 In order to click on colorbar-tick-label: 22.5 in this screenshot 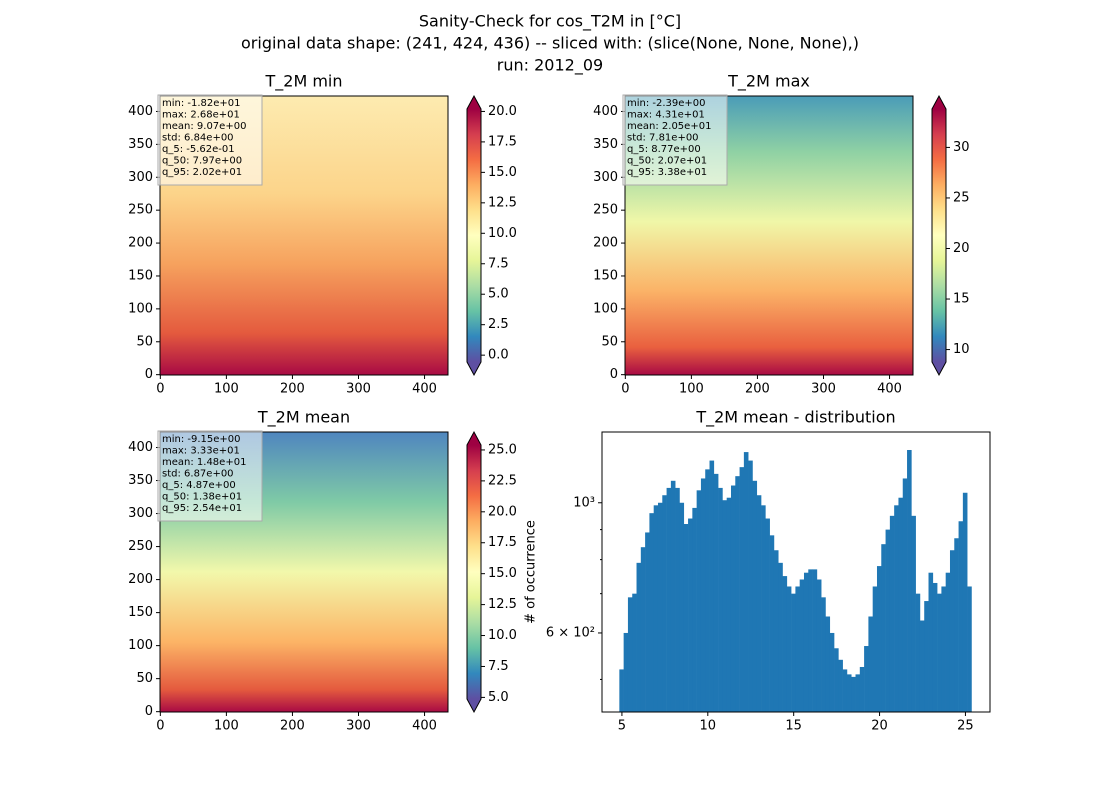, I will do `click(502, 480)`.